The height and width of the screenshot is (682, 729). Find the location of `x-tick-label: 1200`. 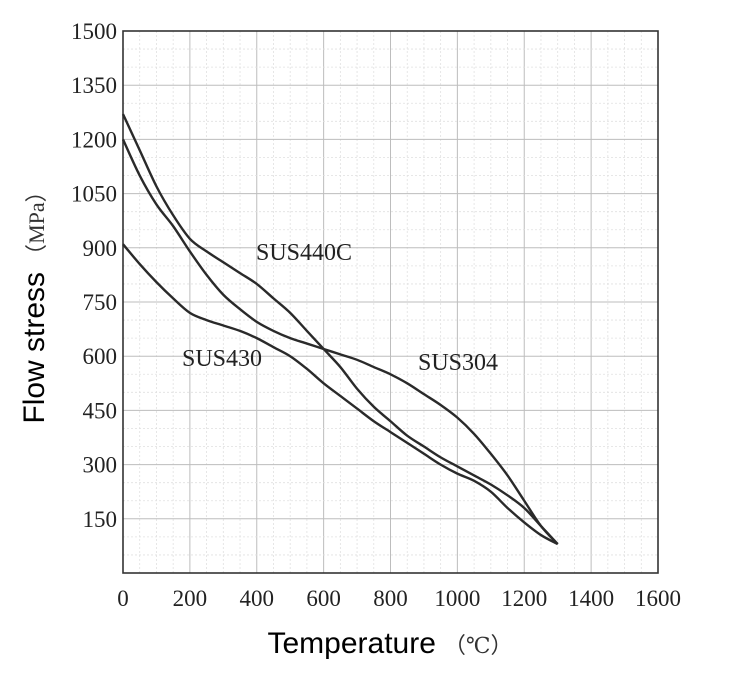

x-tick-label: 1200 is located at coordinates (524, 598).